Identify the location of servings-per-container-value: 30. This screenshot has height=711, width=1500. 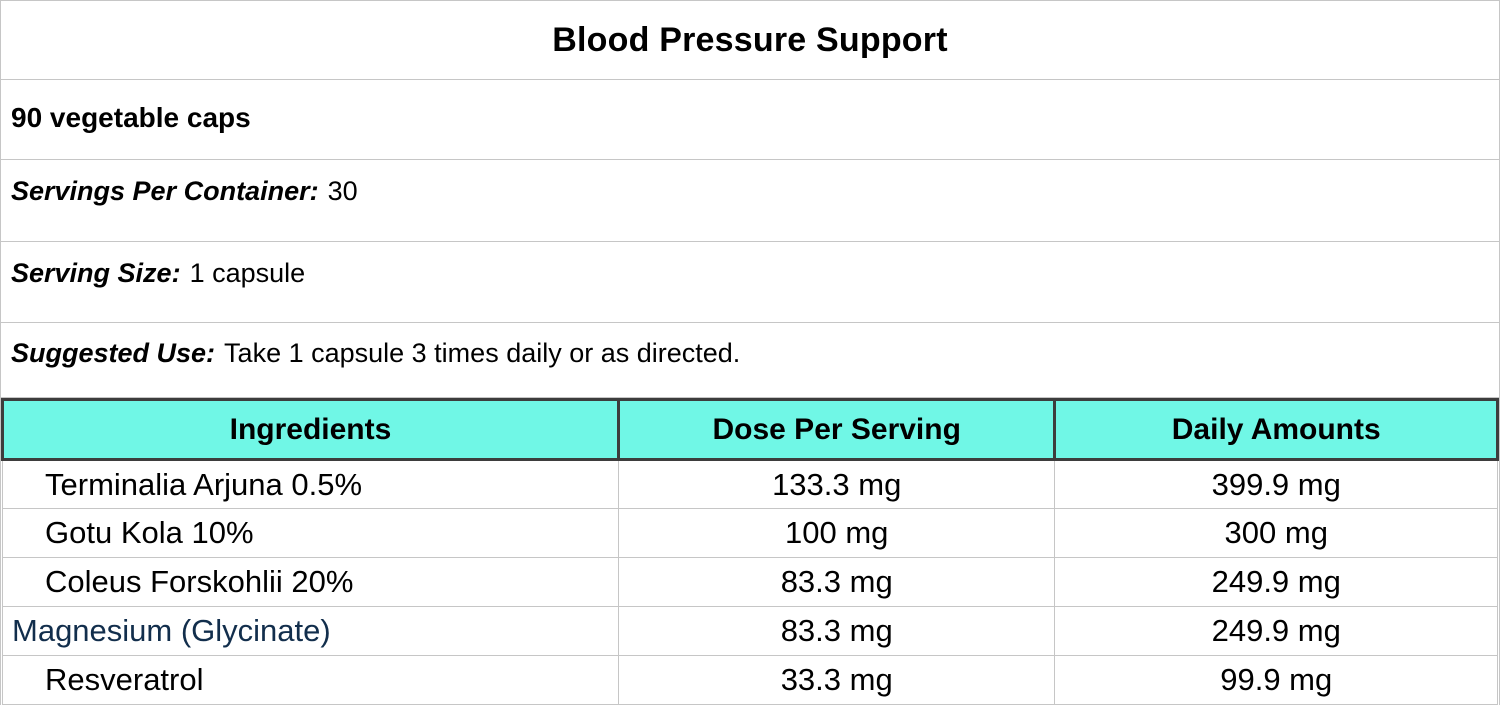
(342, 191).